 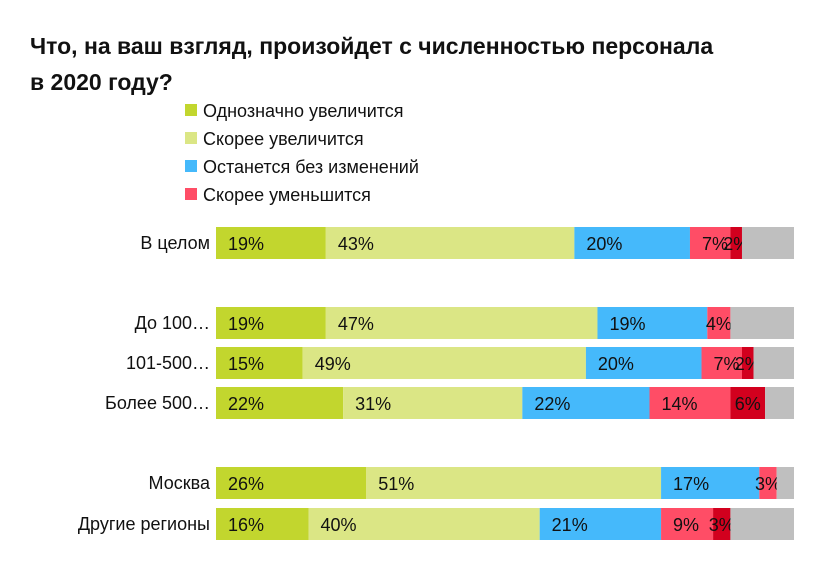 What do you see at coordinates (333, 364) in the screenshot?
I see `data-label: 49%` at bounding box center [333, 364].